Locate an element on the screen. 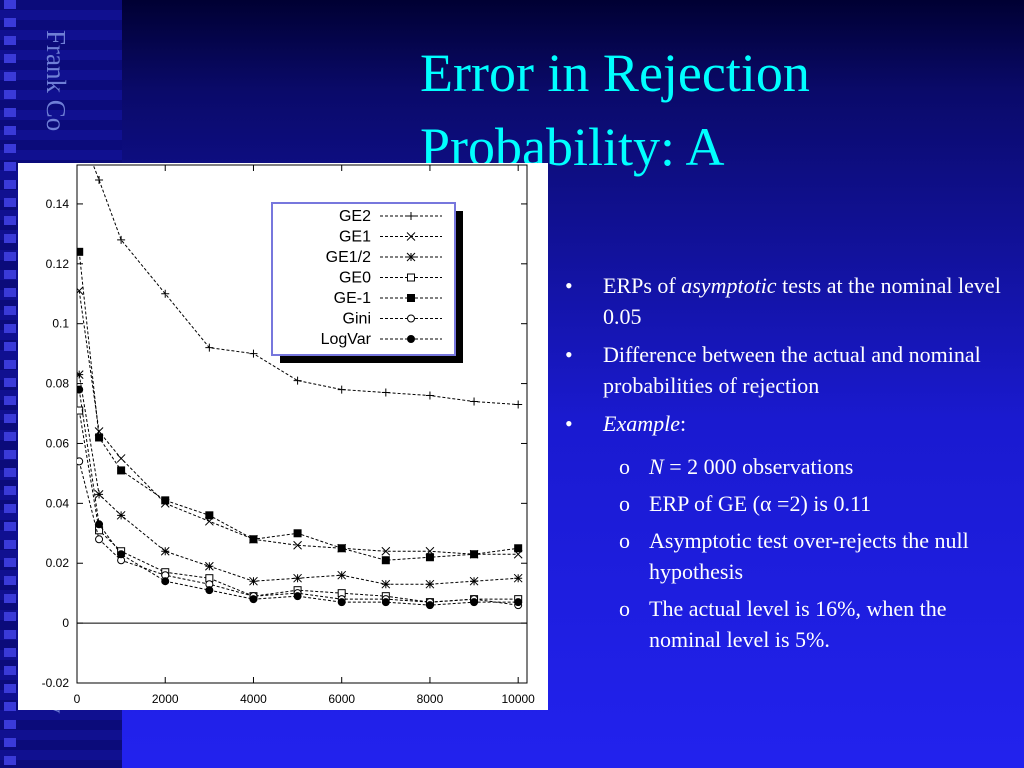 The image size is (1024, 768). text: ERP of GE (α =2) is 0.11 is located at coordinates (760, 503).